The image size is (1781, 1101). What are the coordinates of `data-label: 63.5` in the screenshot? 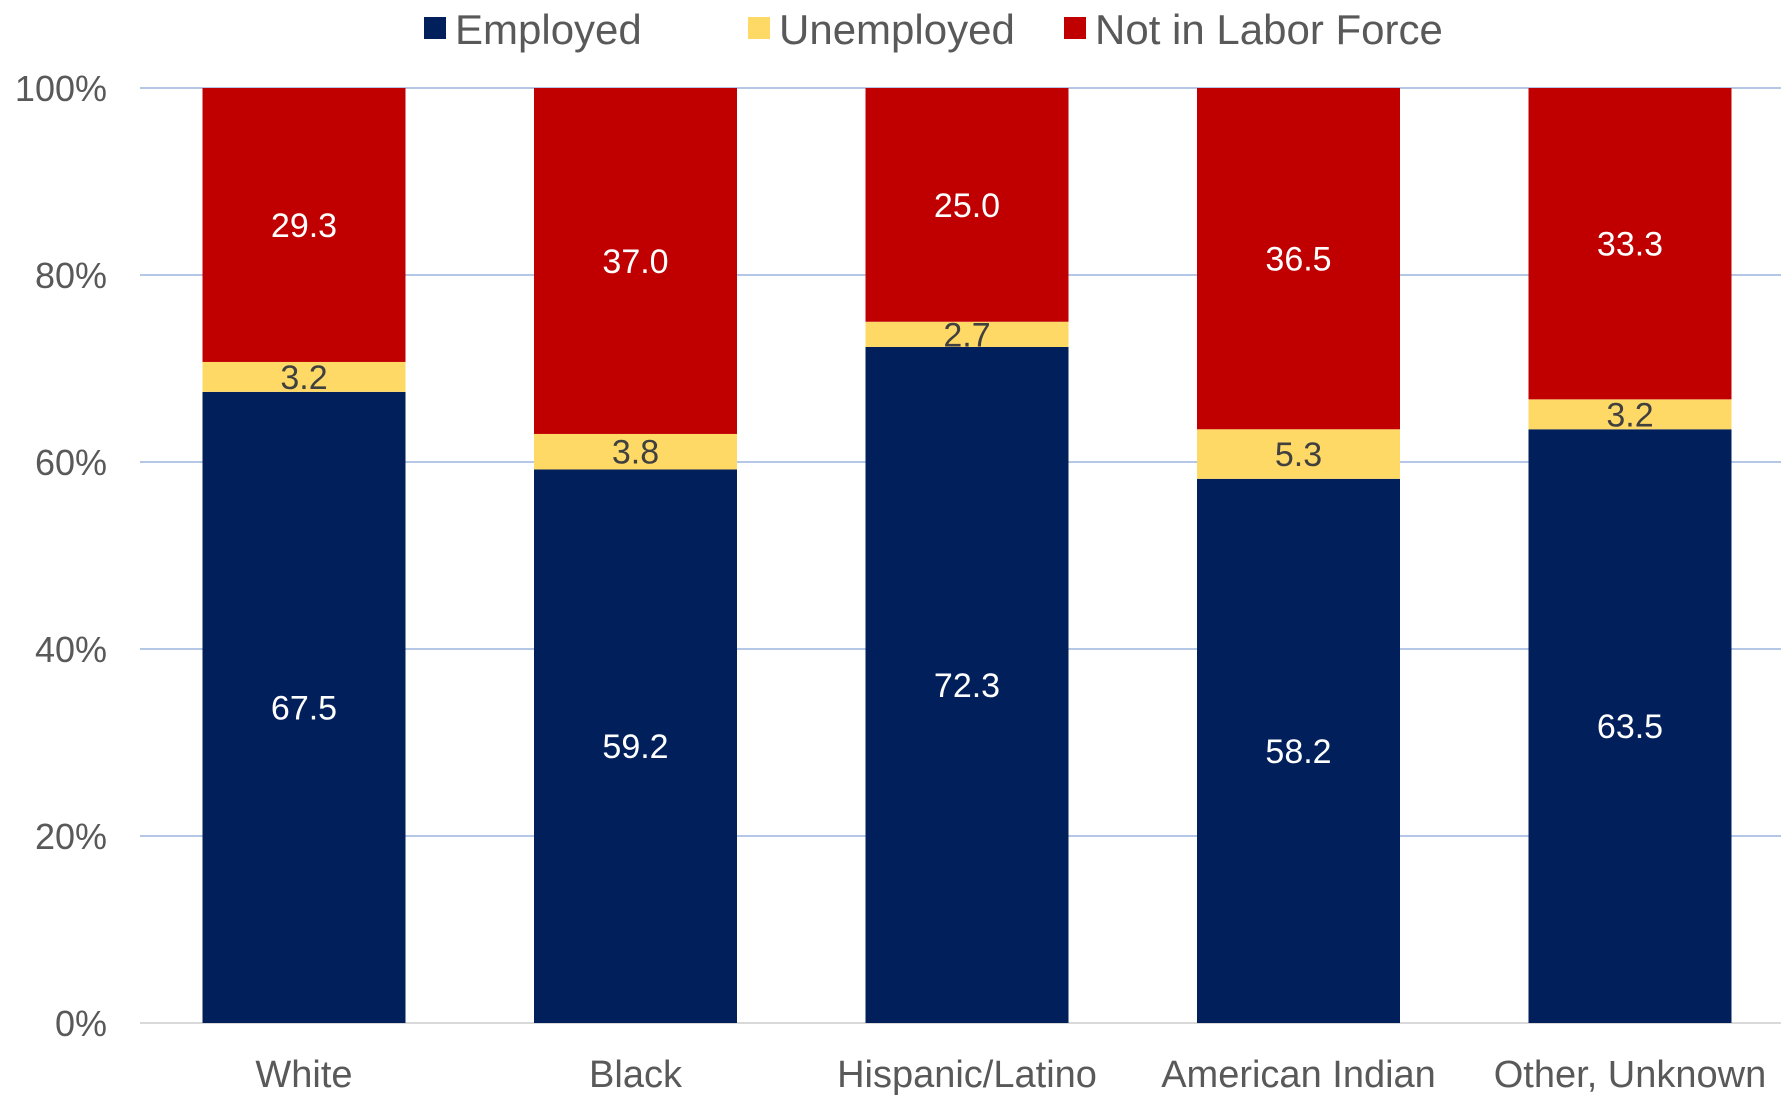 It's located at (1630, 727).